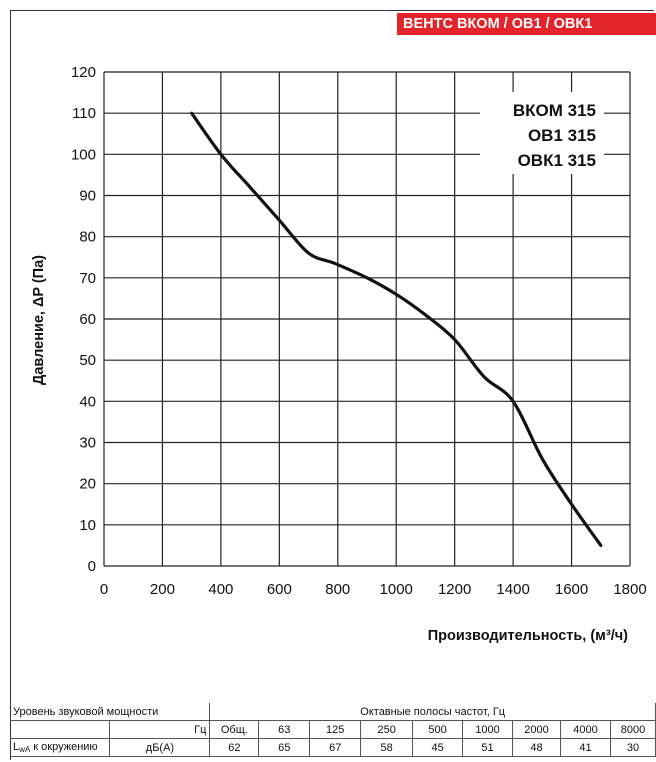  What do you see at coordinates (528, 636) in the screenshot?
I see `x-axis-label: Производительность, (м³/ч)` at bounding box center [528, 636].